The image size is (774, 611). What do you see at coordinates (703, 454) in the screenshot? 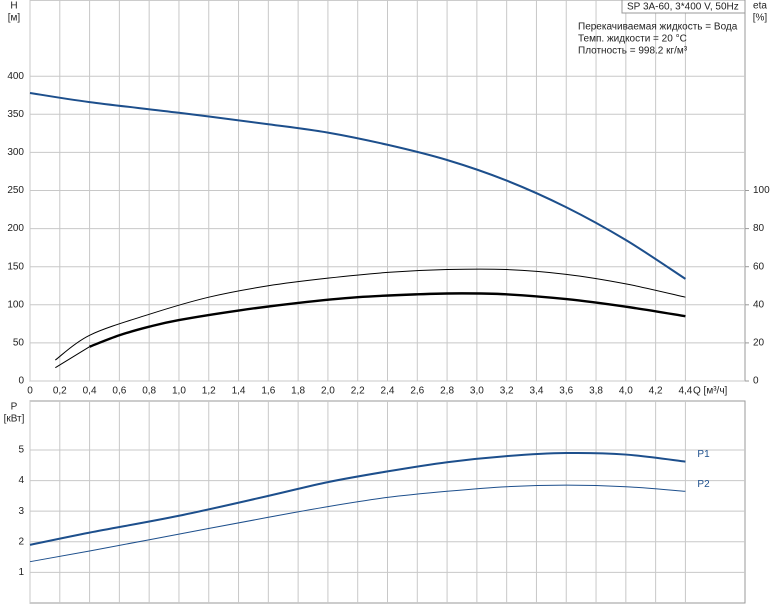
I see `series-label: P1` at bounding box center [703, 454].